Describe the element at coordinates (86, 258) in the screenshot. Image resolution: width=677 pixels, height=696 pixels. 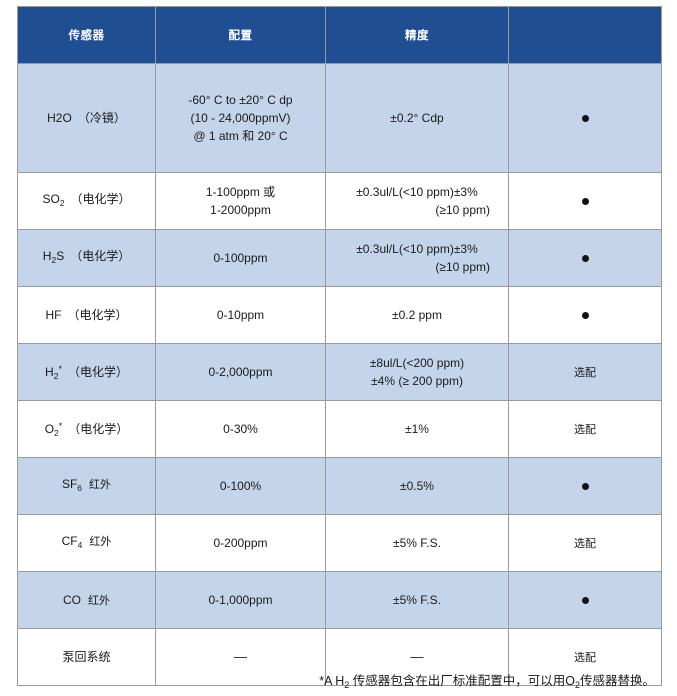
I see `sensor-label: H2S （电化学）` at that location.